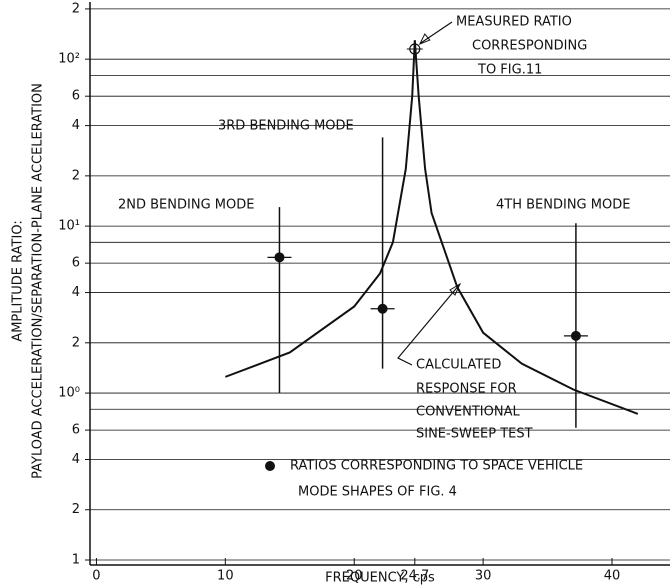 The height and width of the screenshot is (585, 670). I want to click on x-tick-label: 30, so click(483, 576).